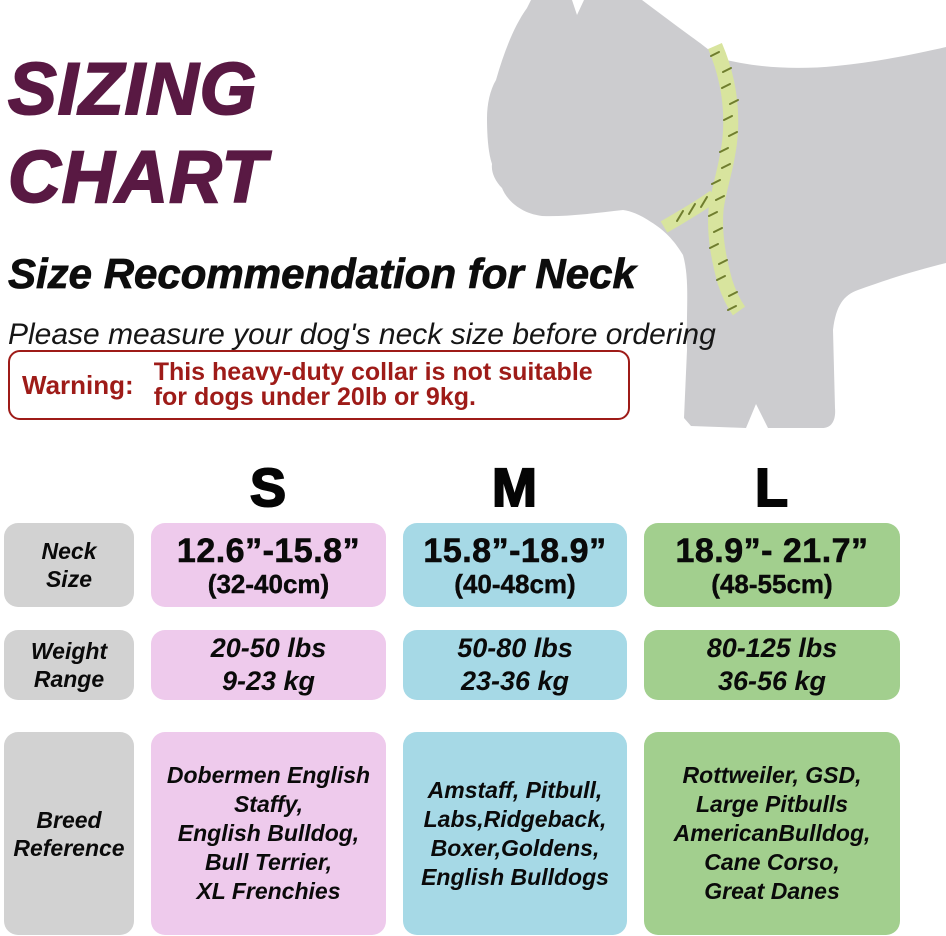  I want to click on neck-size-cm-m: (40-48cm), so click(515, 583).